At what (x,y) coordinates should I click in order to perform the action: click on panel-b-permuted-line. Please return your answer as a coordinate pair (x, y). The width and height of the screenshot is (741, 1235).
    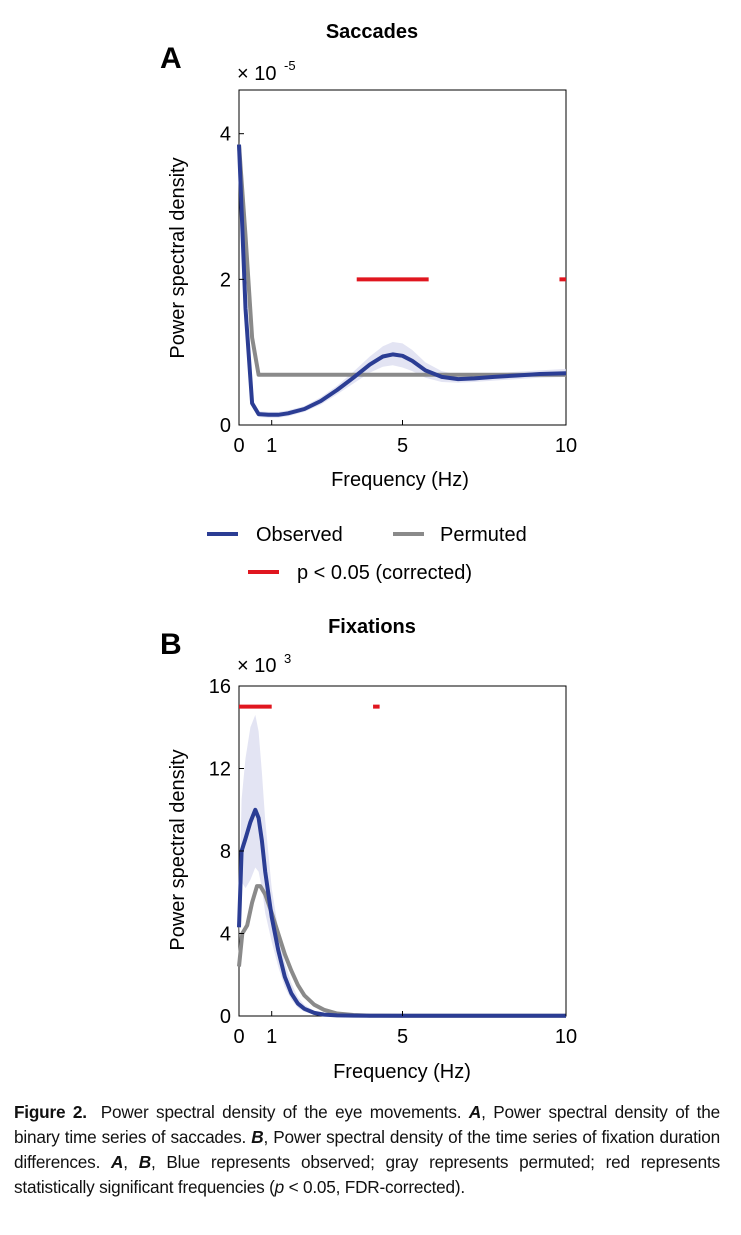
    Looking at the image, I should click on (401, 951).